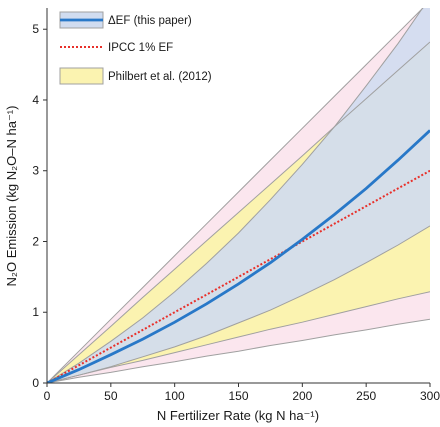 The image size is (440, 427). Describe the element at coordinates (140, 48) in the screenshot. I see `legend-label-1: IPCC 1% EF` at that location.